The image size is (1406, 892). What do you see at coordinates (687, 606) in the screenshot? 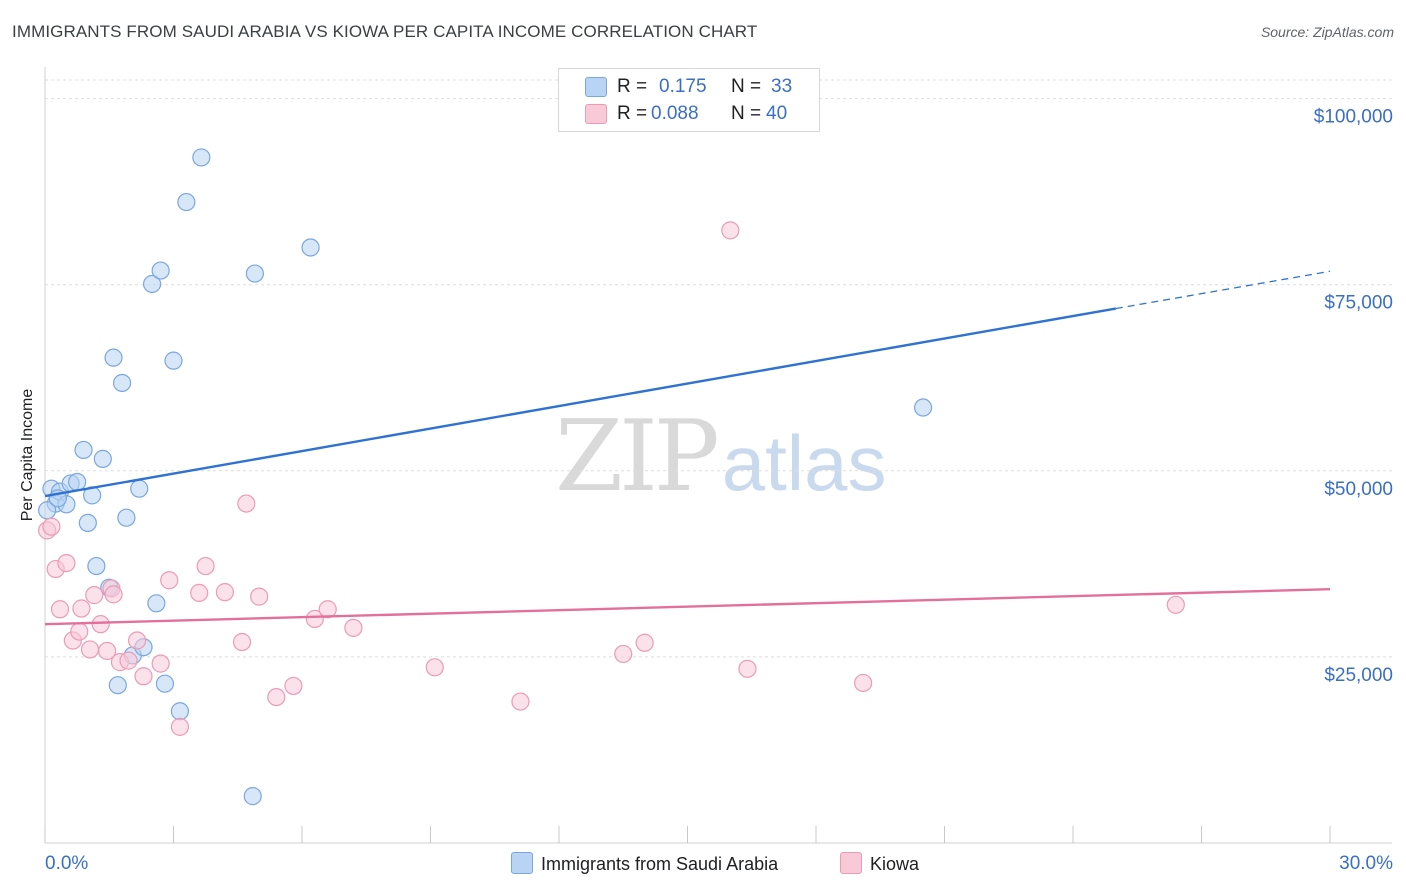
I see `trend-line-pink` at bounding box center [687, 606].